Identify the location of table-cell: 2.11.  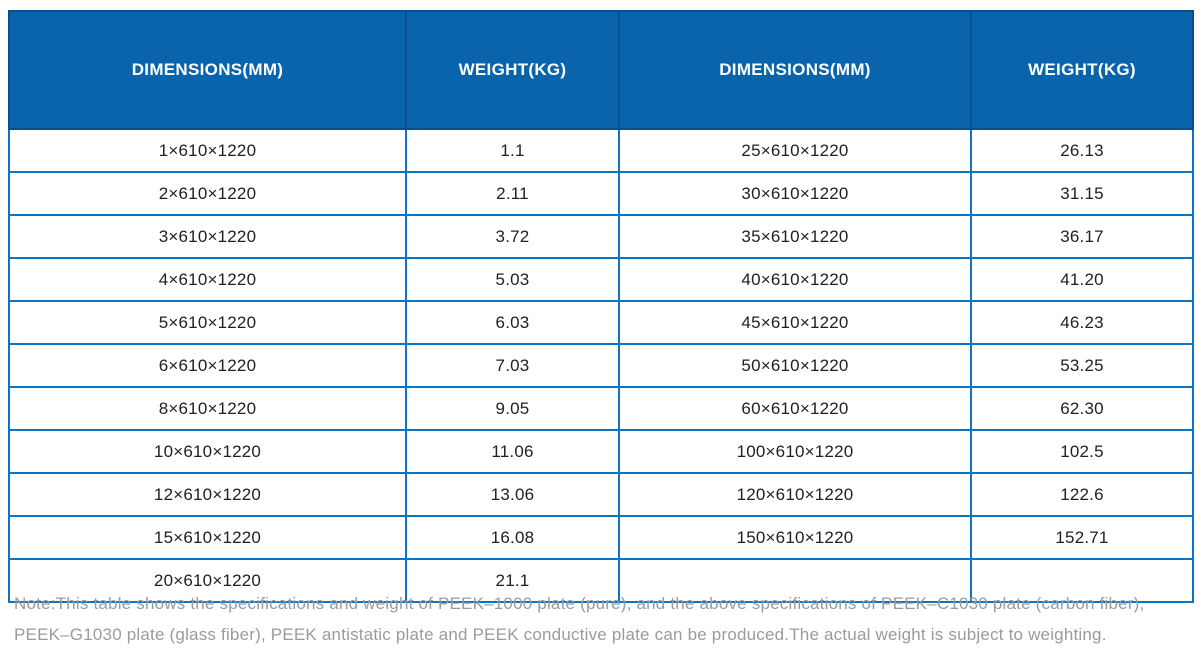
(512, 193).